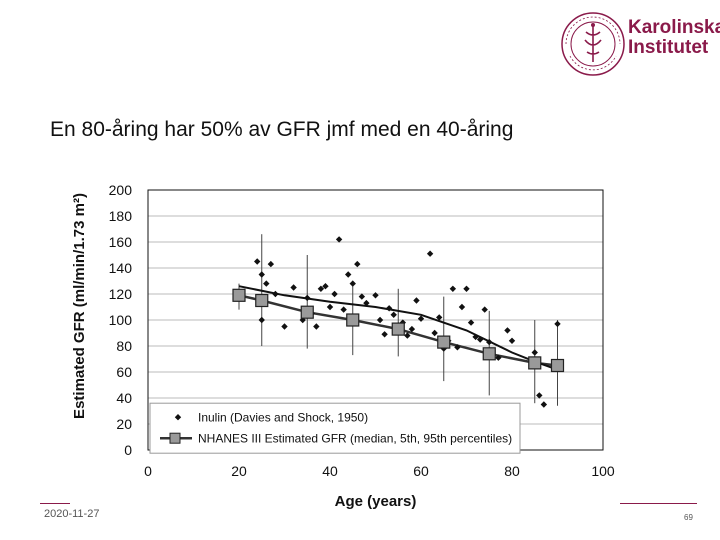 This screenshot has width=720, height=540. I want to click on scatter-points, so click(407, 322).